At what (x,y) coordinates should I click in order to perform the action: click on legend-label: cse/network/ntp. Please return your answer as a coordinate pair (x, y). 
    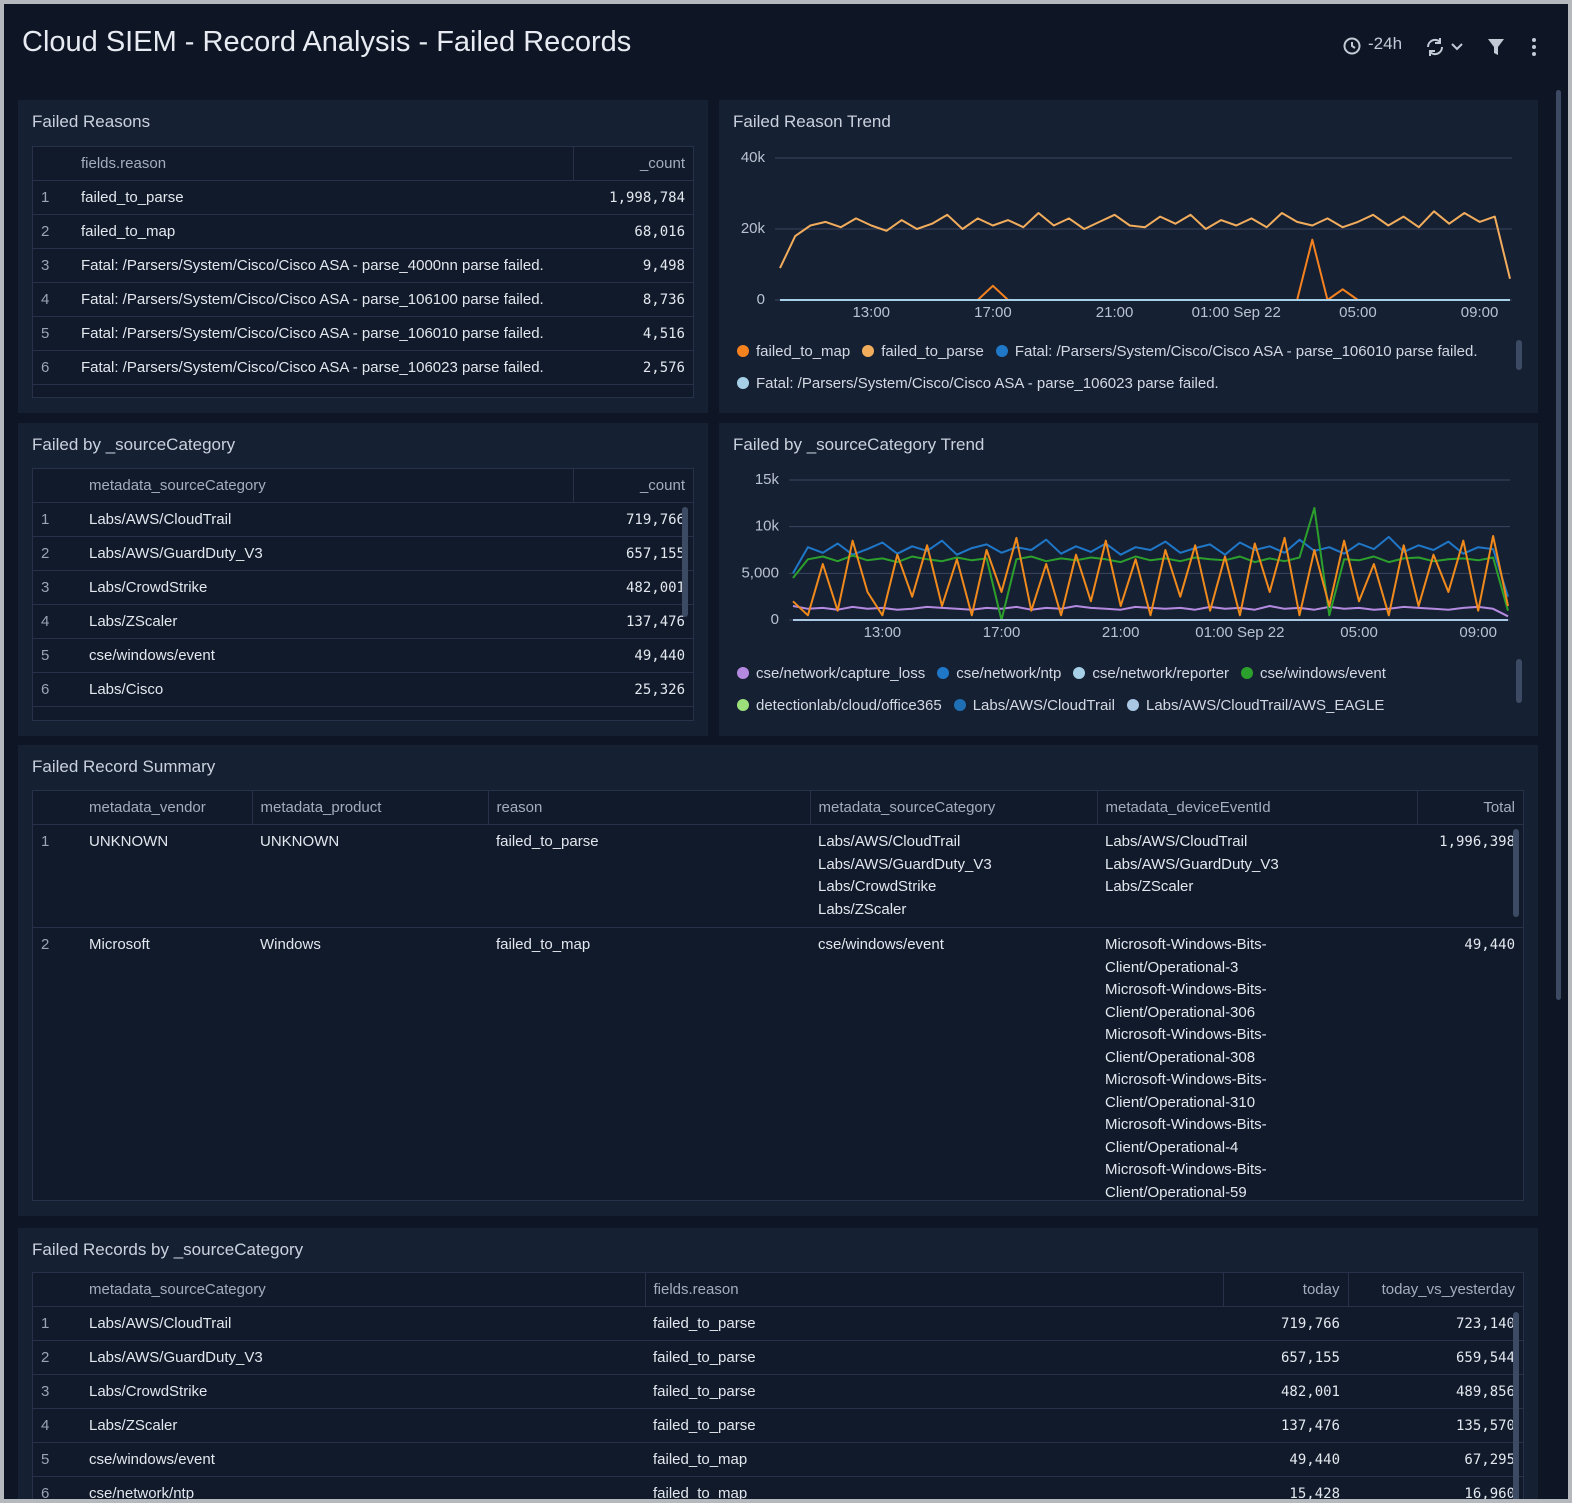
    Looking at the image, I should click on (1009, 673).